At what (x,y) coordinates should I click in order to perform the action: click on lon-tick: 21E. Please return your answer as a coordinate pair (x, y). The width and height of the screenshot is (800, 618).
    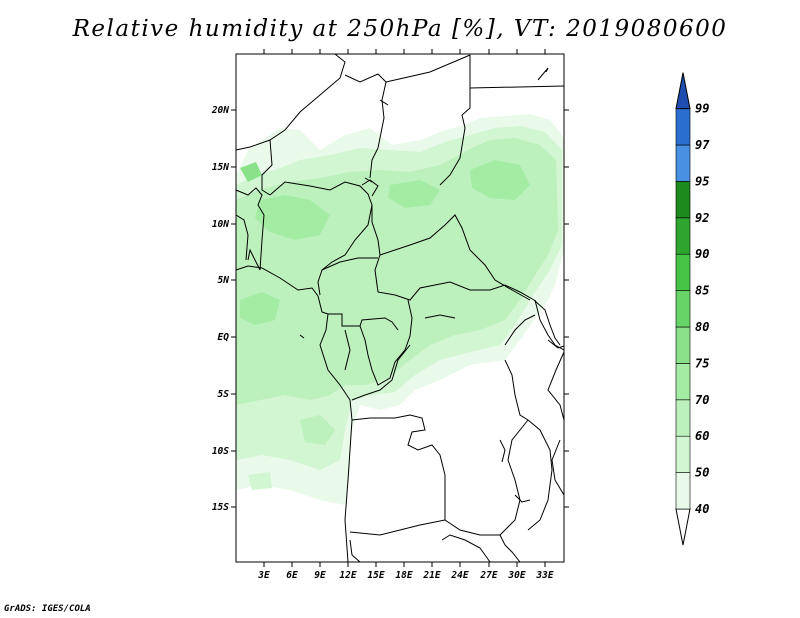
    Looking at the image, I should click on (431, 575).